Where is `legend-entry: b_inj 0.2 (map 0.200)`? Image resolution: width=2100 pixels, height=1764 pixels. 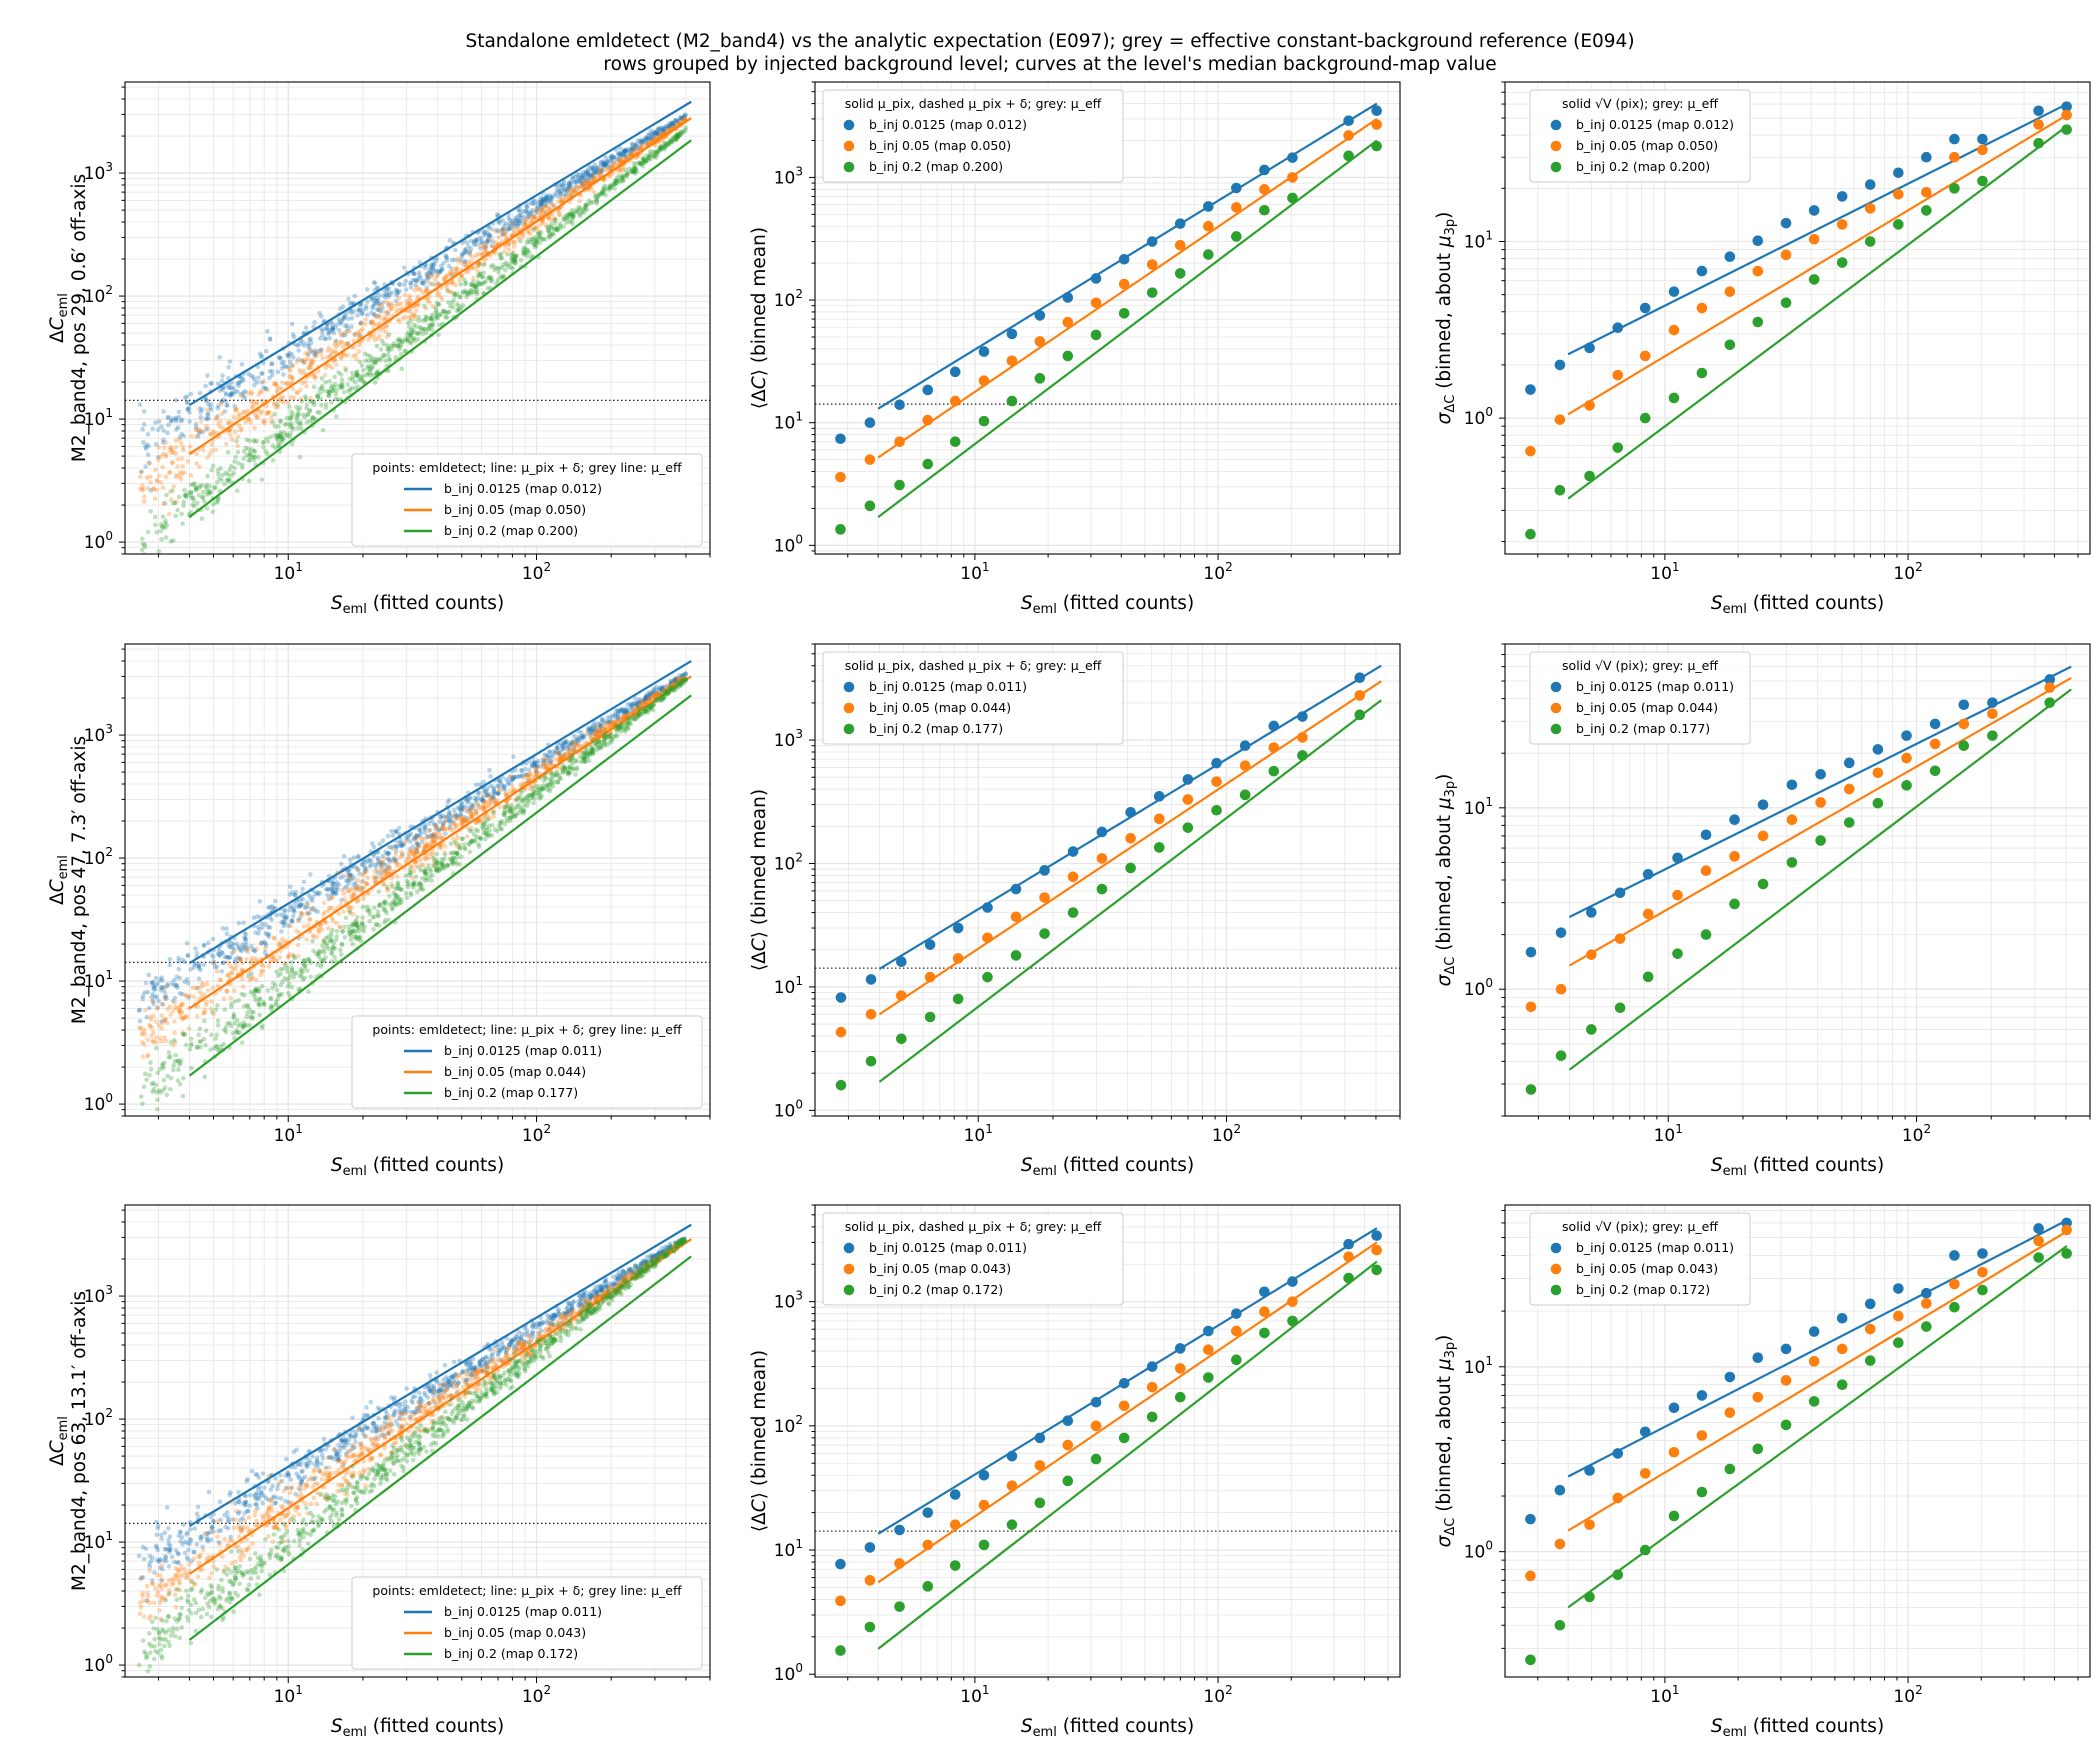 legend-entry: b_inj 0.2 (map 0.200) is located at coordinates (1643, 166).